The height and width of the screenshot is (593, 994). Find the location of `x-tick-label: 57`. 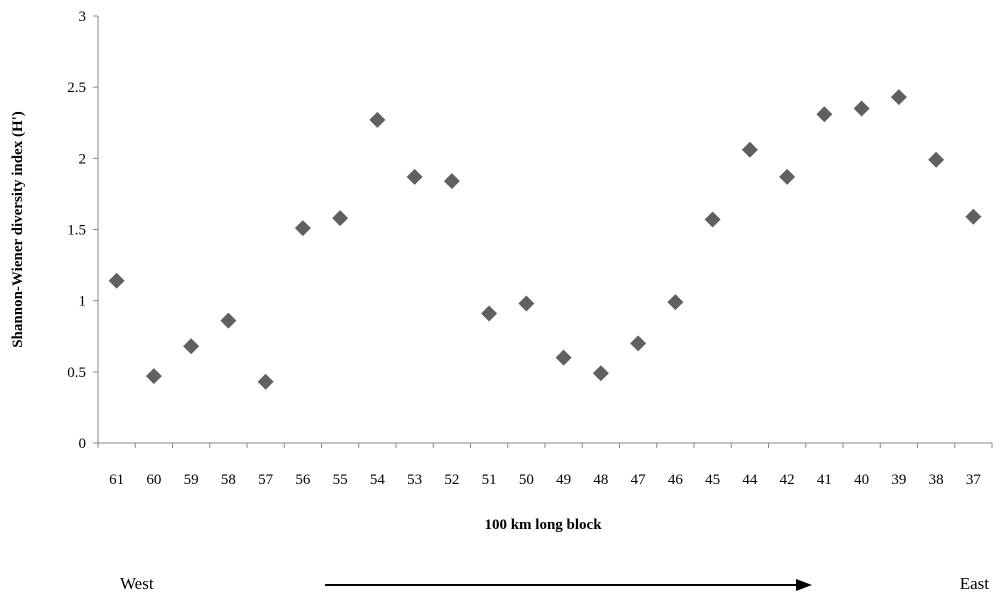

x-tick-label: 57 is located at coordinates (266, 480).